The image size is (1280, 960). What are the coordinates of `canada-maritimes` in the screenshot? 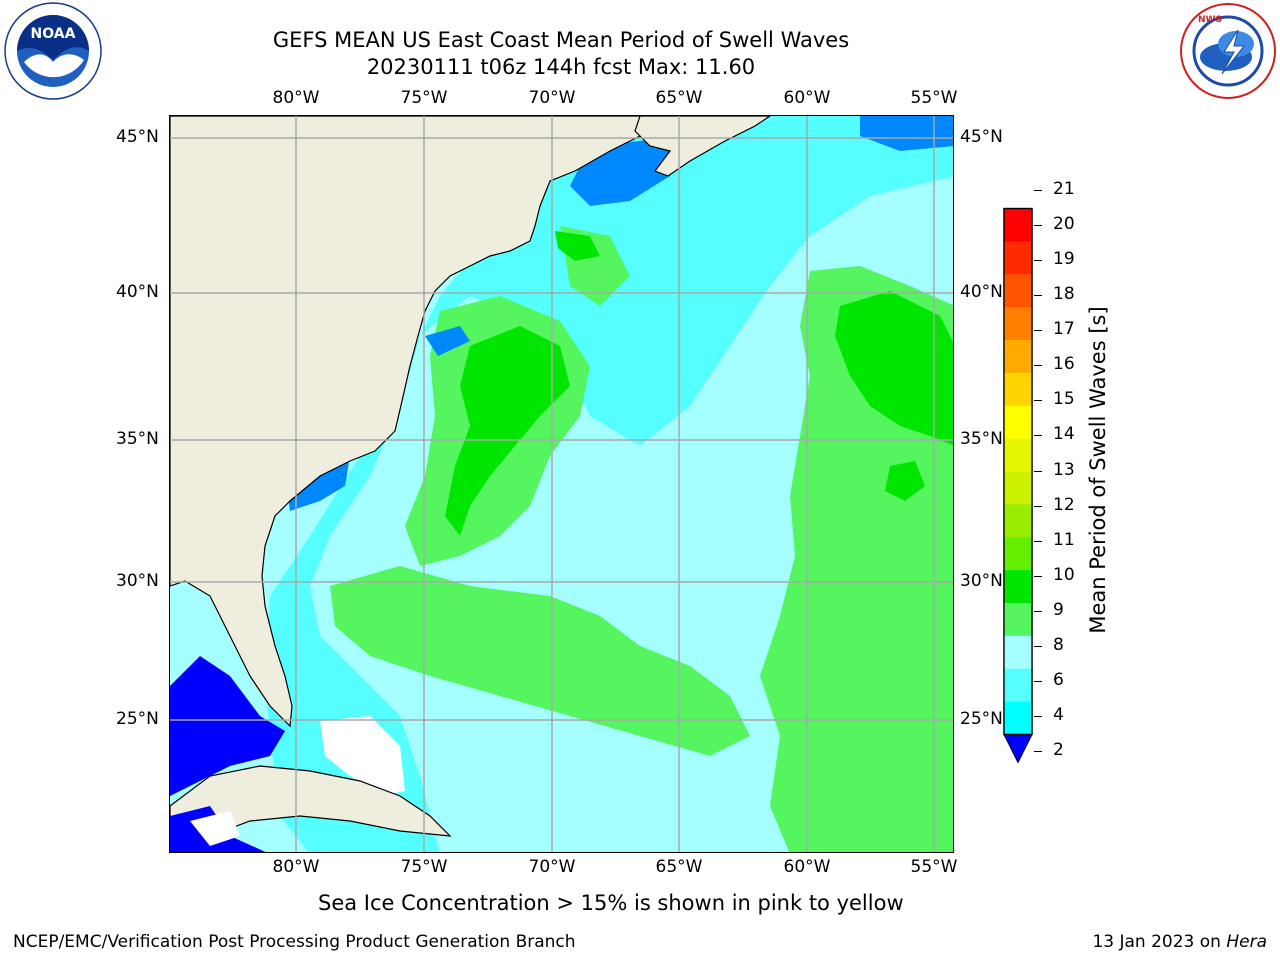 It's located at (703, 146).